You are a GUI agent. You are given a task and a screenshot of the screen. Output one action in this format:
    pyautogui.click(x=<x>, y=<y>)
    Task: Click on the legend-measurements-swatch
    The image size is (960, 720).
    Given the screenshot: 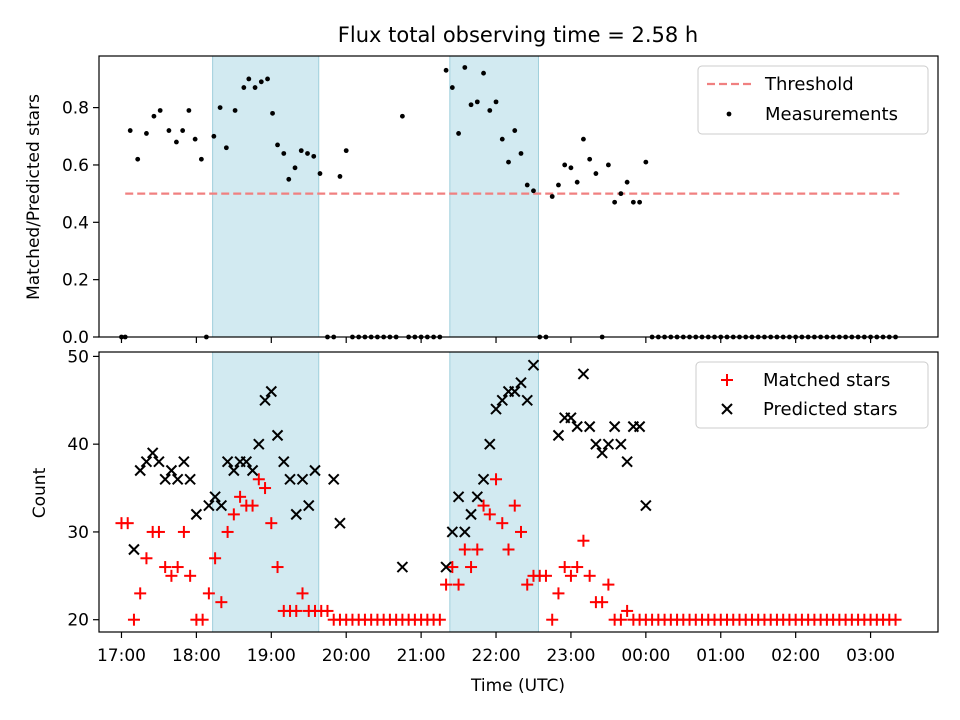 What is the action you would take?
    pyautogui.click(x=729, y=114)
    